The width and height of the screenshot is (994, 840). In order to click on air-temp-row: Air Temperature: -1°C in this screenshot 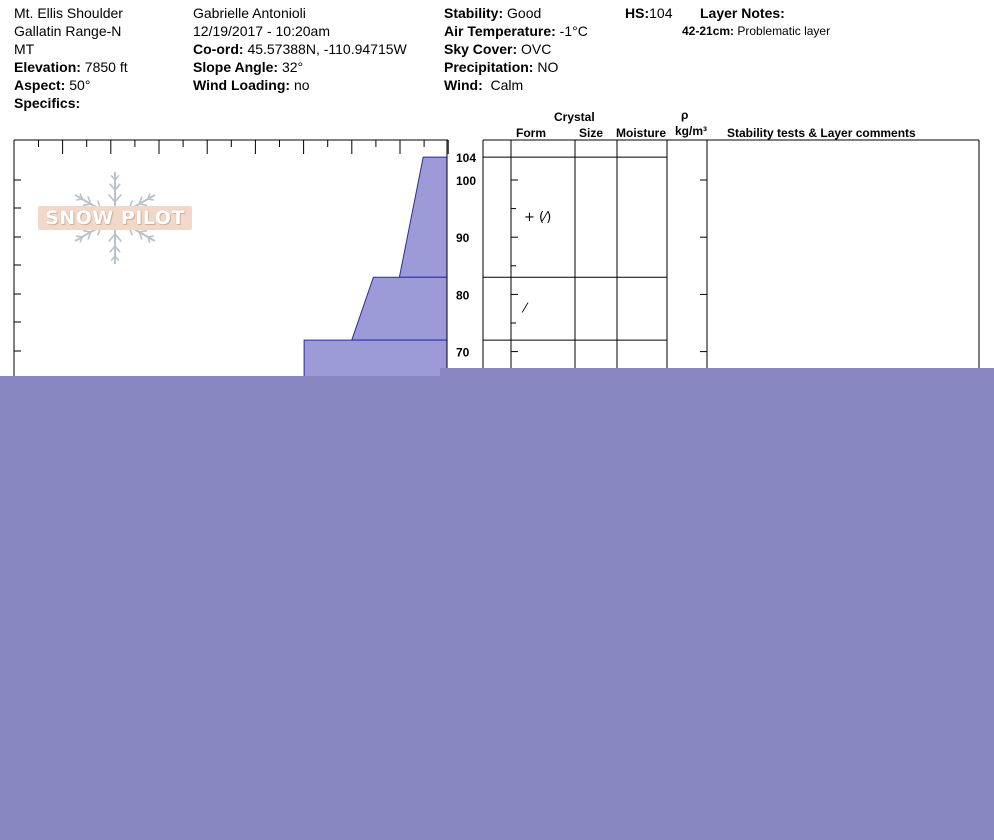, I will do `click(516, 31)`.